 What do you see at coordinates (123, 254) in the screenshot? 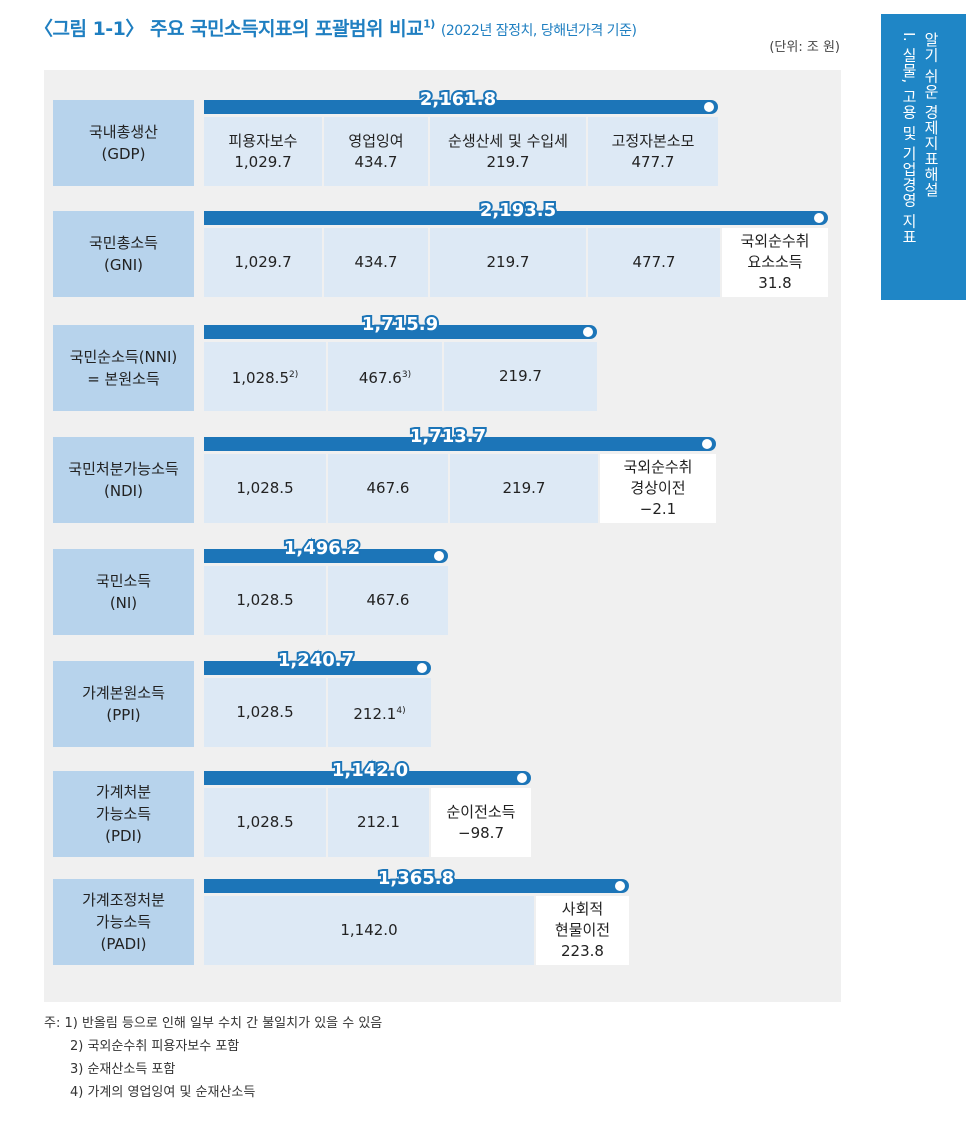
I see `indicator-label: 국민총소득 (GNI)` at bounding box center [123, 254].